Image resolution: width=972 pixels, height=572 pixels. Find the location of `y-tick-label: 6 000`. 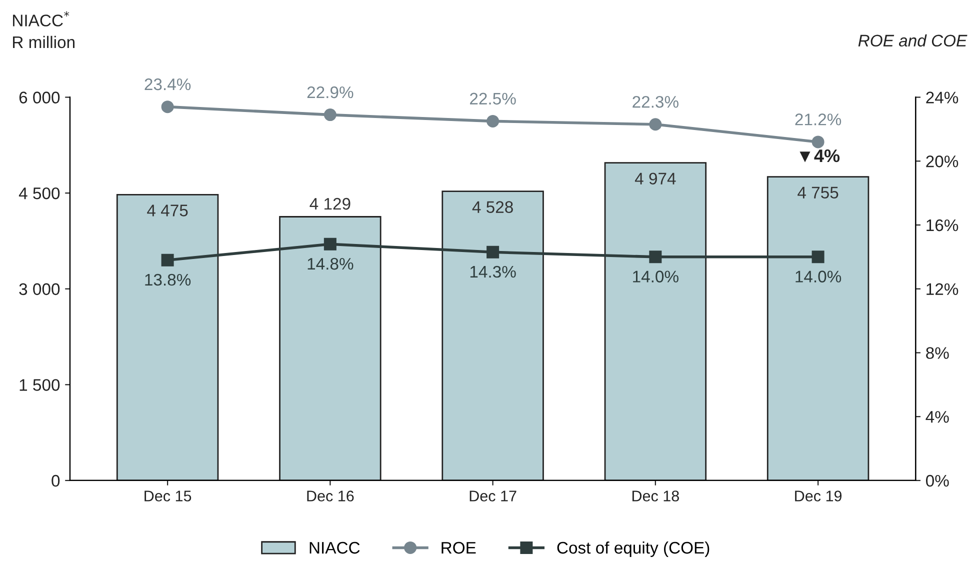

y-tick-label: 6 000 is located at coordinates (39, 98).